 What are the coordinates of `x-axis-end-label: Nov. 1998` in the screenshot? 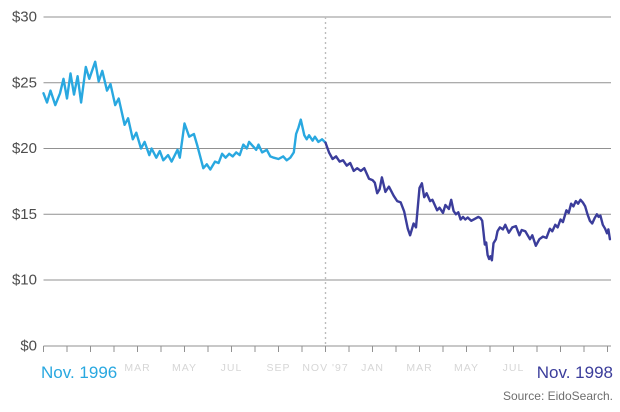 It's located at (575, 372).